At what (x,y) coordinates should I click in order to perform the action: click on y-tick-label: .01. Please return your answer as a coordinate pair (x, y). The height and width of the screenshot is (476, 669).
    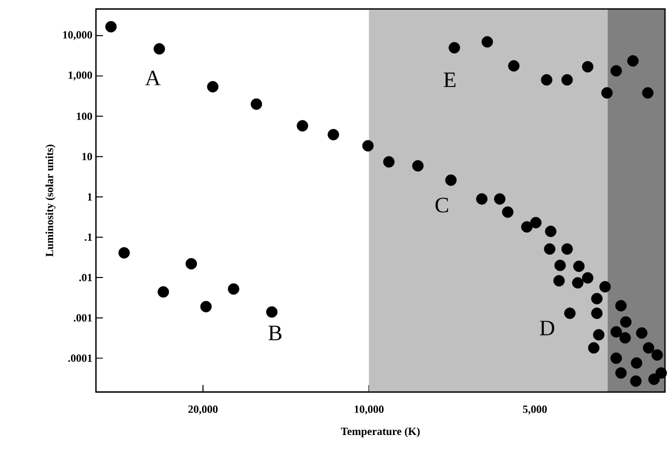
    Looking at the image, I should click on (85, 278).